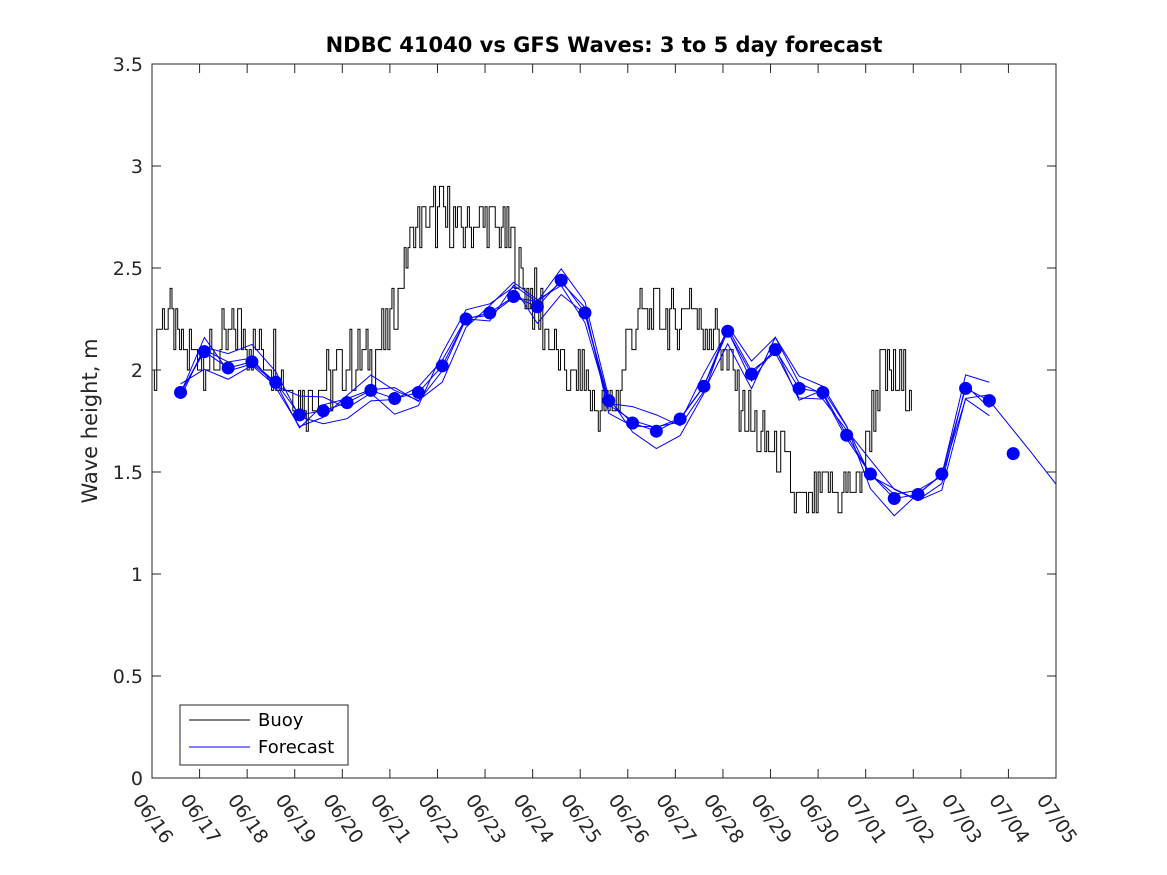  Describe the element at coordinates (137, 167) in the screenshot. I see `y-tick-label: 3` at that location.